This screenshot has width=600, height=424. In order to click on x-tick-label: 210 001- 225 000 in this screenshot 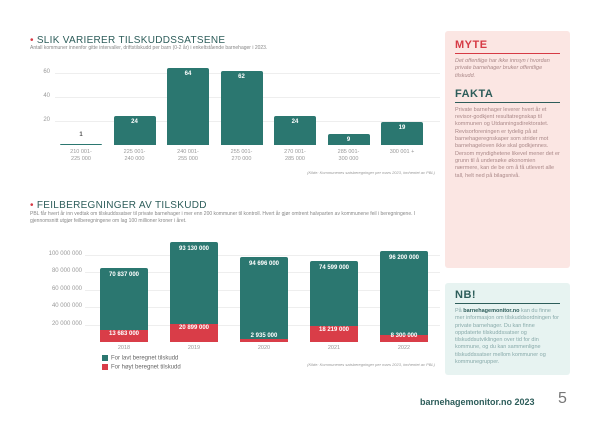, I will do `click(81, 155)`.